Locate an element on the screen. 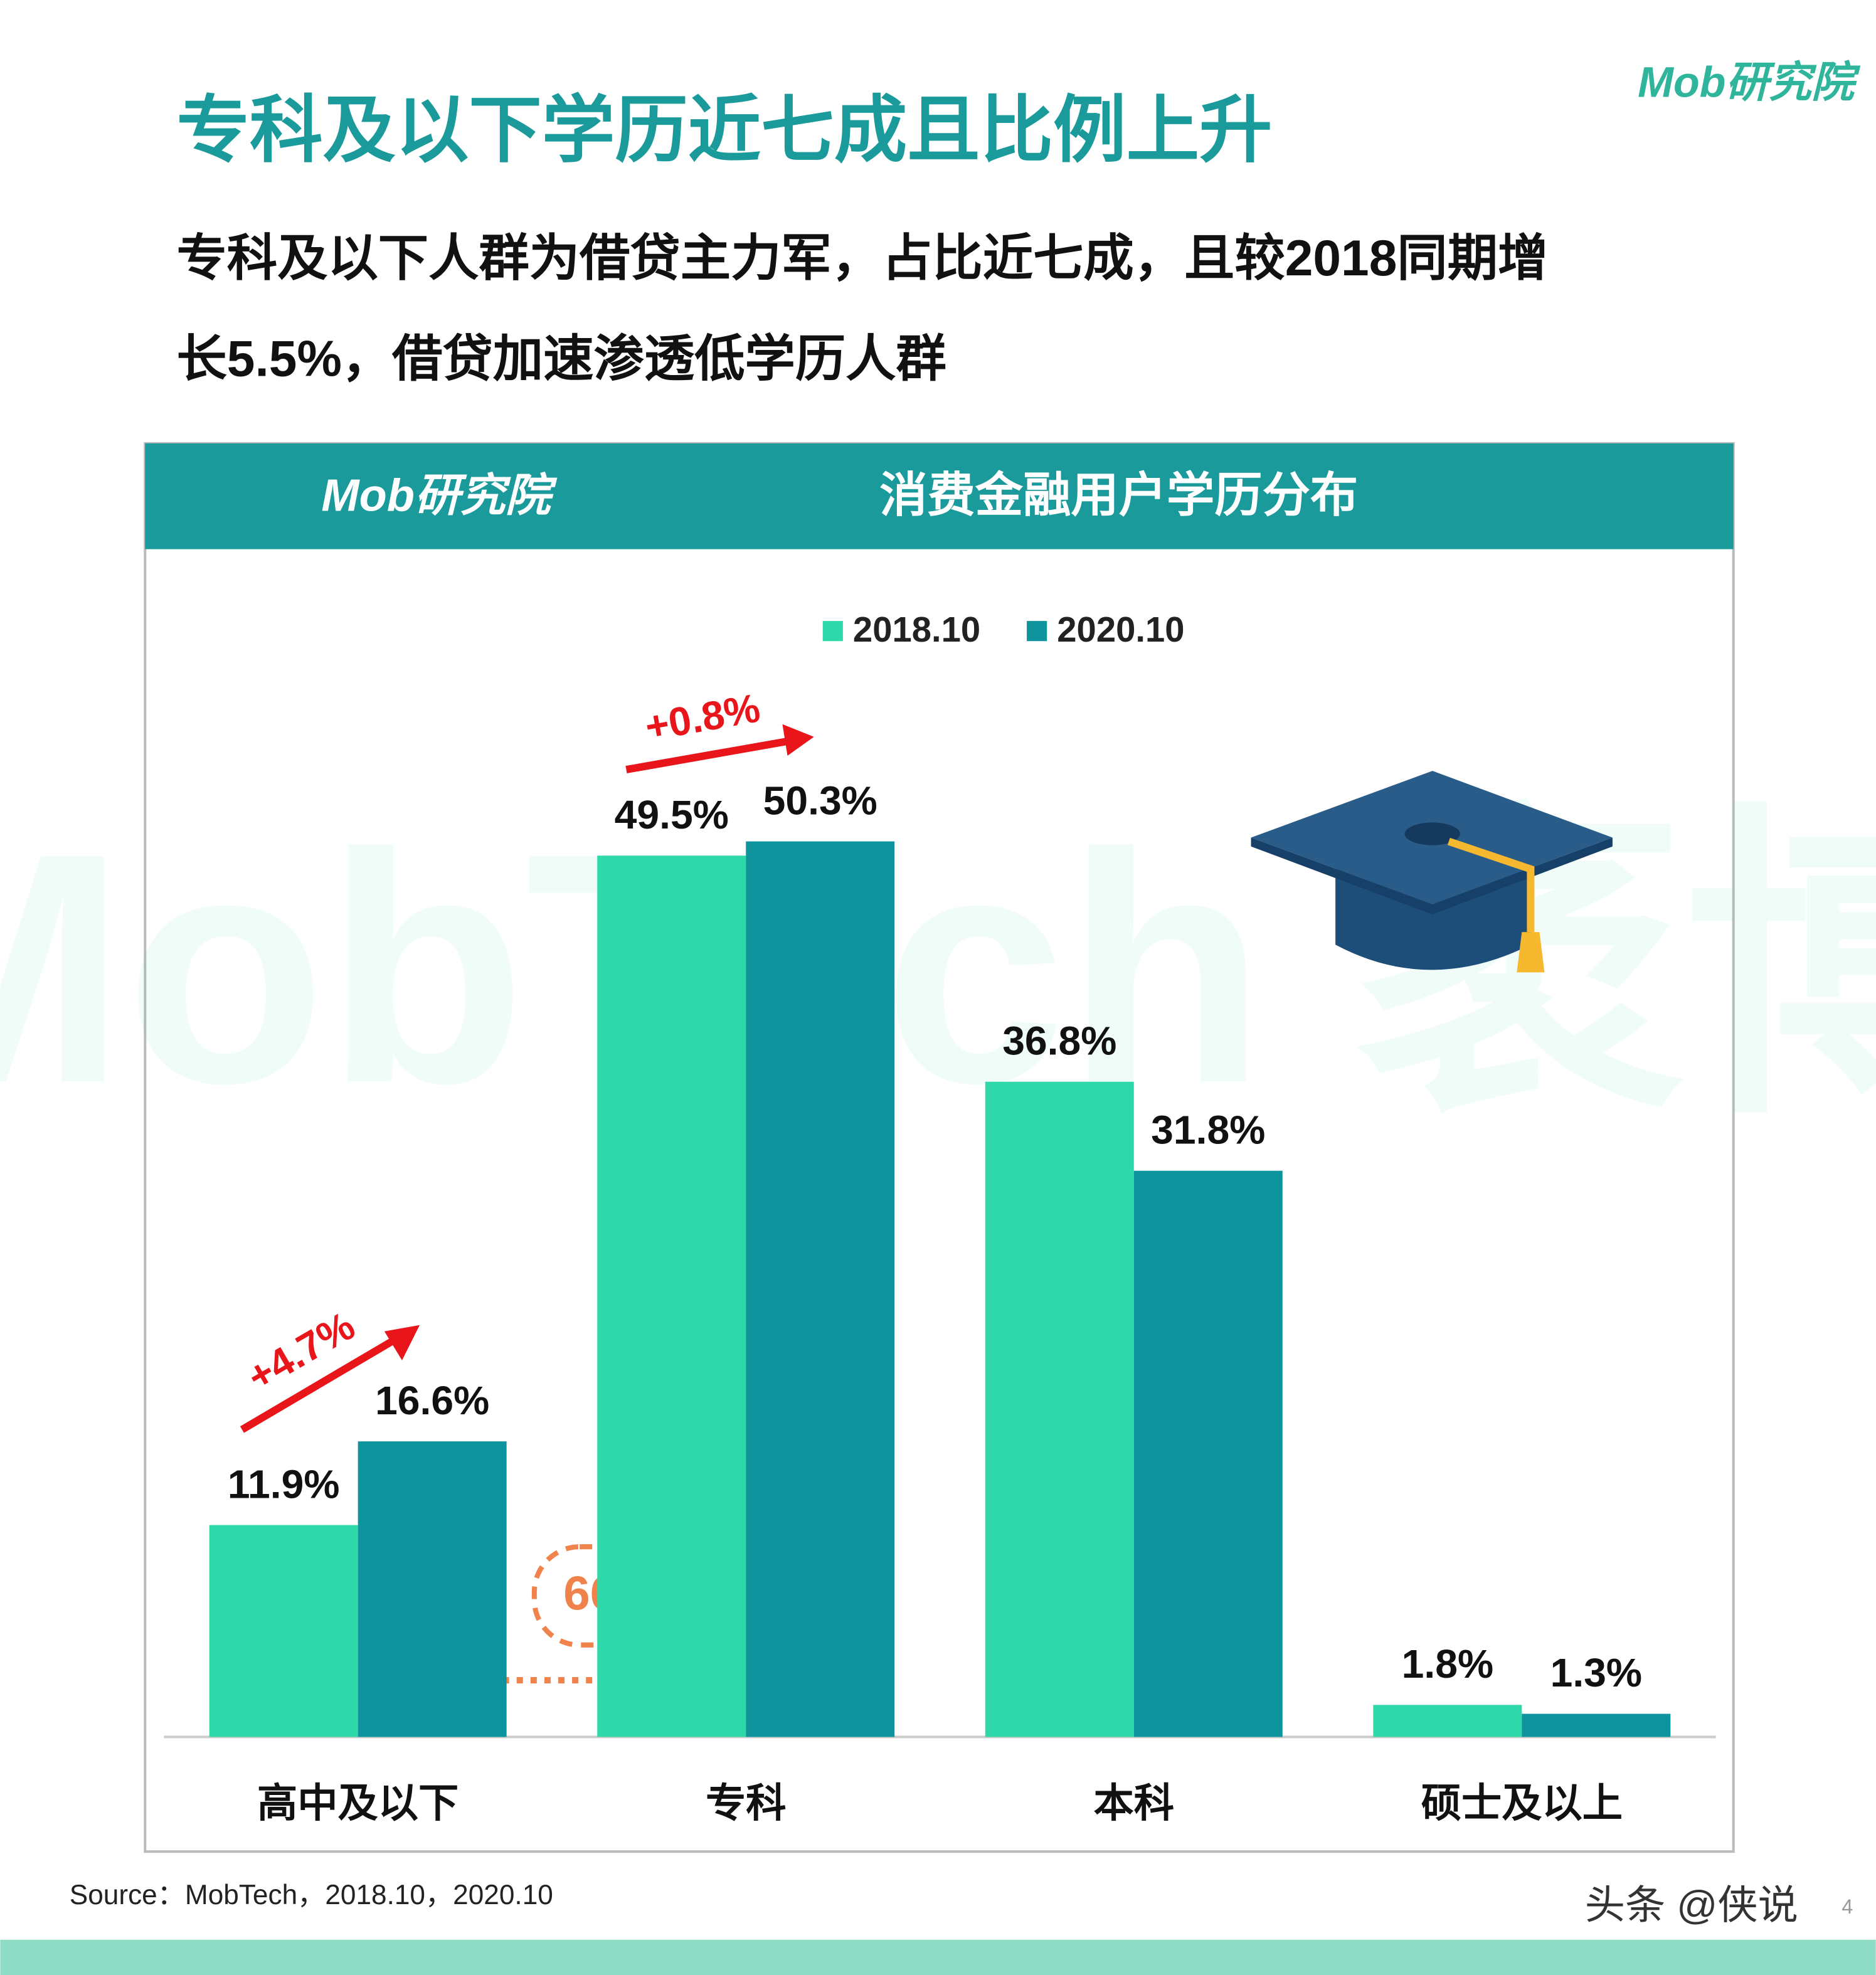 Image resolution: width=1876 pixels, height=1975 pixels. x-tick-label: 高中及以下 is located at coordinates (358, 1804).